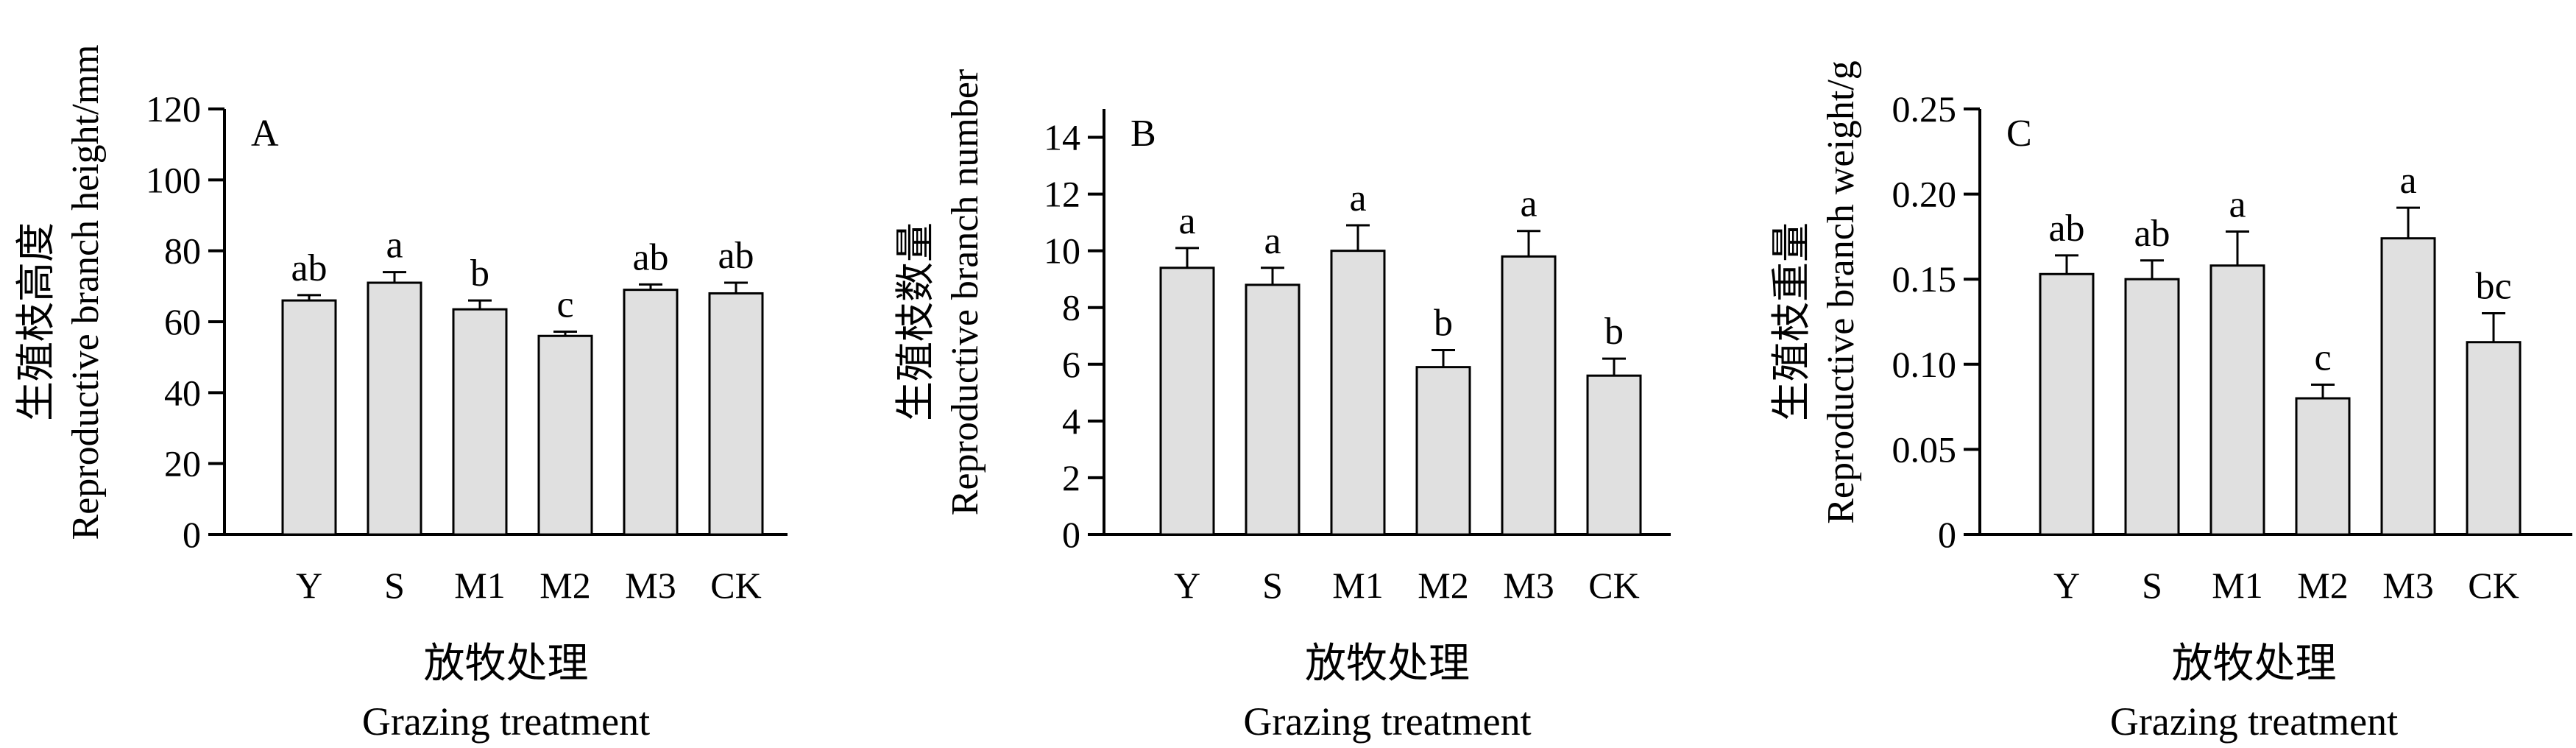 The width and height of the screenshot is (2576, 748). Describe the element at coordinates (1924, 194) in the screenshot. I see `y-tick-label: 0.20` at that location.